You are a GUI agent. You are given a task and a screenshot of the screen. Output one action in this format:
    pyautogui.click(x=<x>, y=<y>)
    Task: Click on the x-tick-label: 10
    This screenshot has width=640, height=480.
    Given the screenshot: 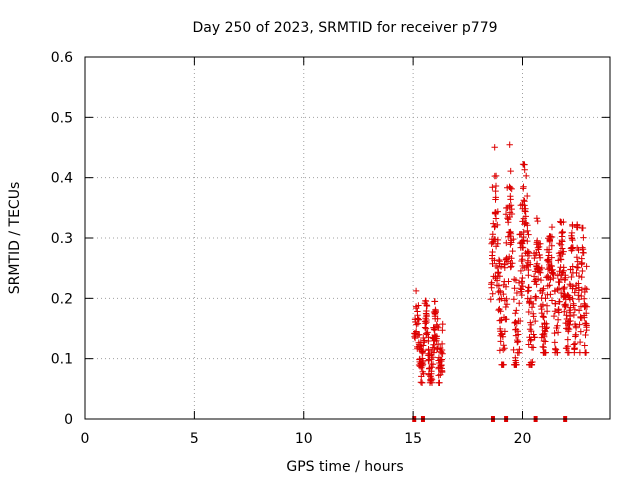 What is the action you would take?
    pyautogui.click(x=304, y=439)
    